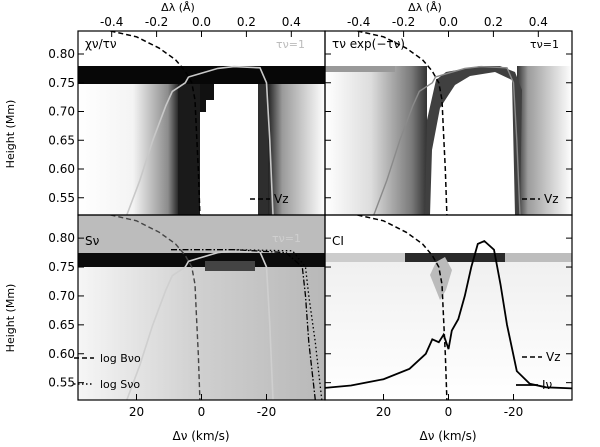 Image resolution: width=600 pixels, height=447 pixels. I want to click on panel-title-bottom-left: Sν, so click(92, 241).